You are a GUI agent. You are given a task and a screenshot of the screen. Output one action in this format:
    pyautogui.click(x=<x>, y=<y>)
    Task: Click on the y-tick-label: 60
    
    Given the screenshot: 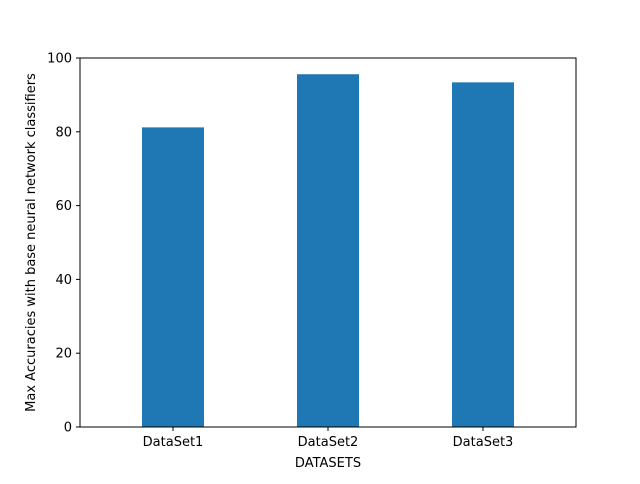 What is the action you would take?
    pyautogui.click(x=63, y=206)
    